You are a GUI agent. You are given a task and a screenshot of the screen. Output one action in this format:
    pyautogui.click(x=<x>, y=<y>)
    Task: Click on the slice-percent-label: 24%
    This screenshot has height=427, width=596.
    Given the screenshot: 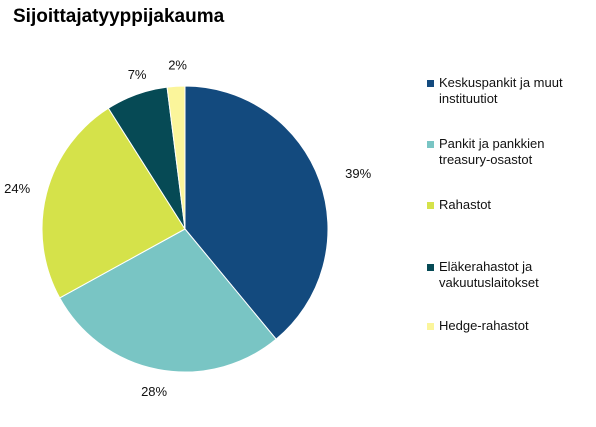 What is the action you would take?
    pyautogui.click(x=17, y=188)
    